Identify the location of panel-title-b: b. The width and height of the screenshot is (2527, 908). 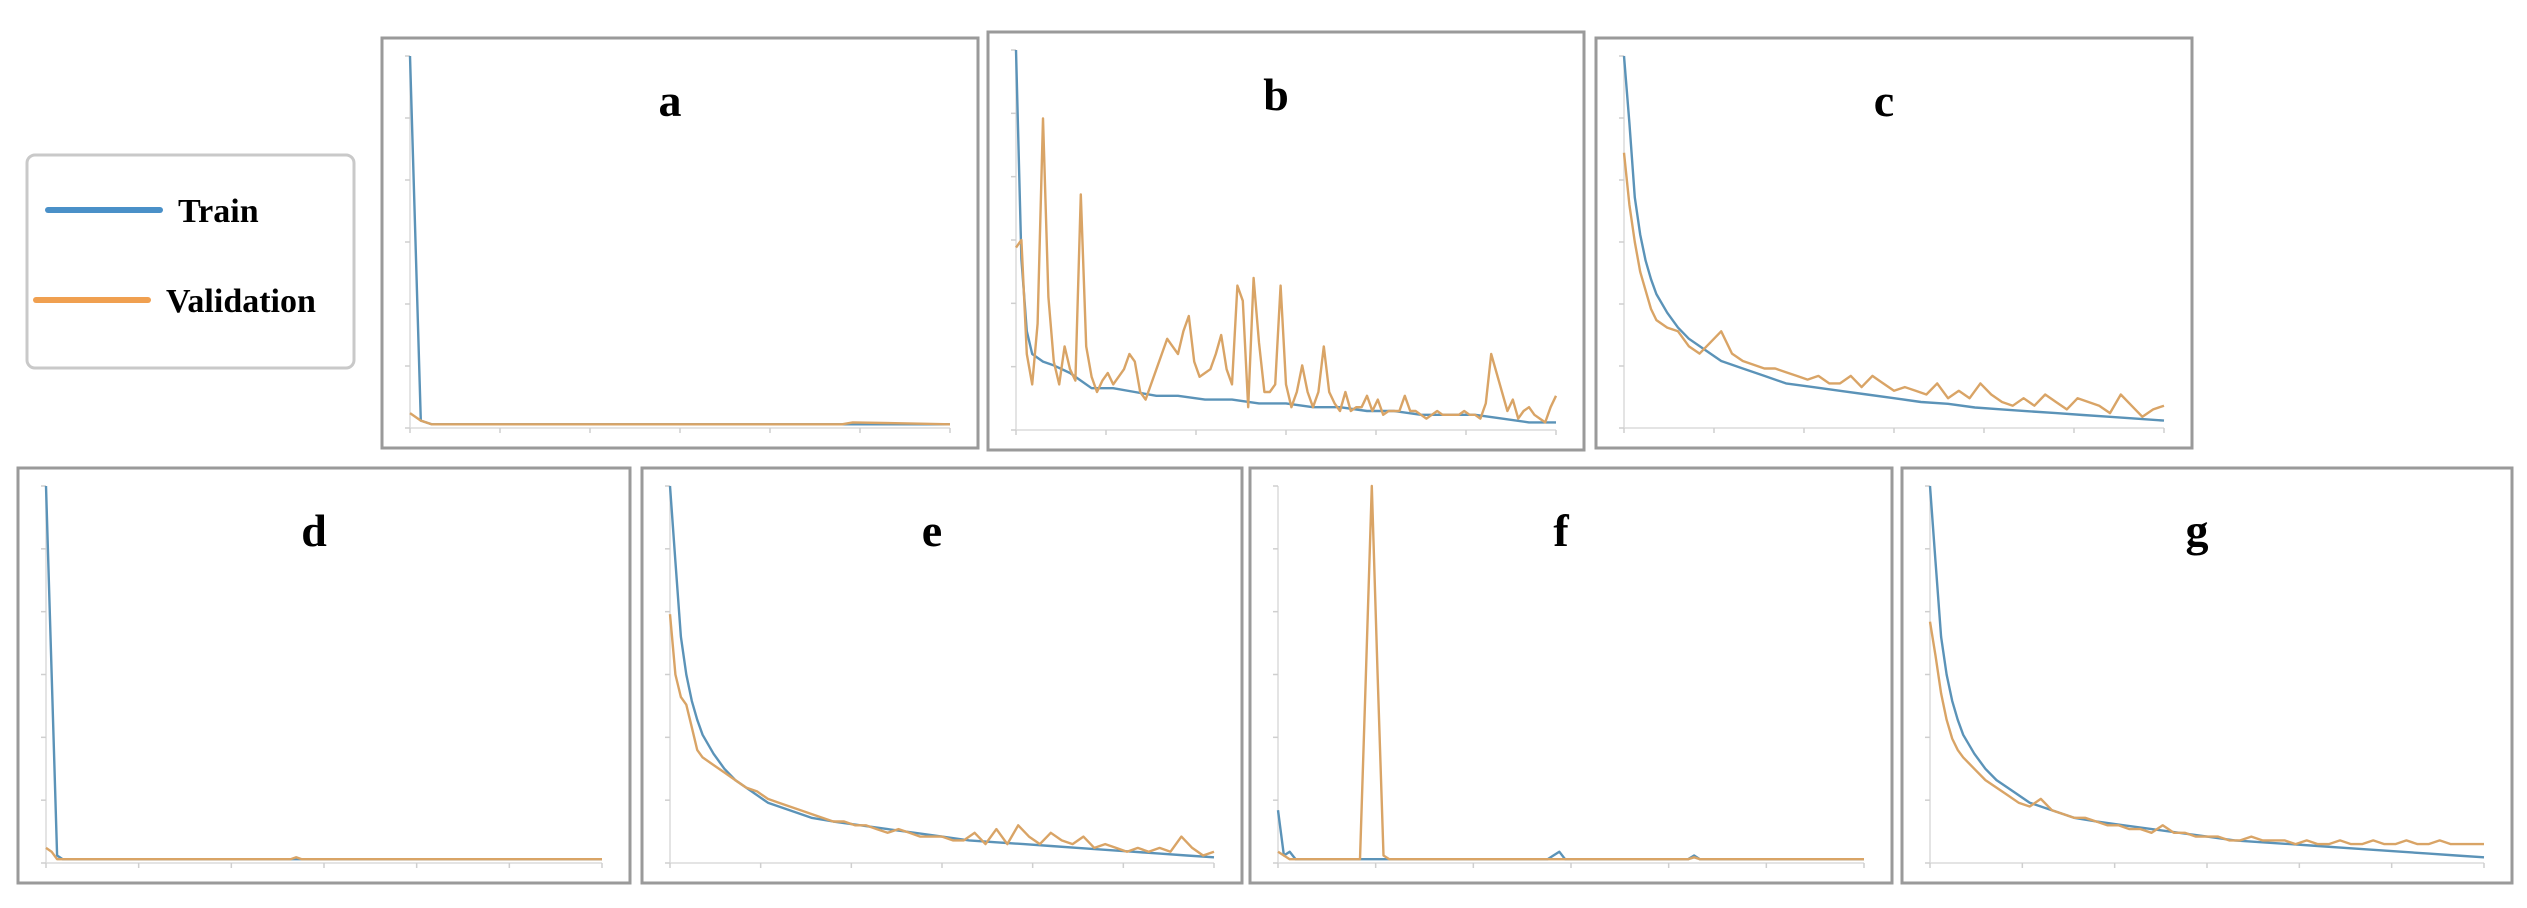
(1276, 94).